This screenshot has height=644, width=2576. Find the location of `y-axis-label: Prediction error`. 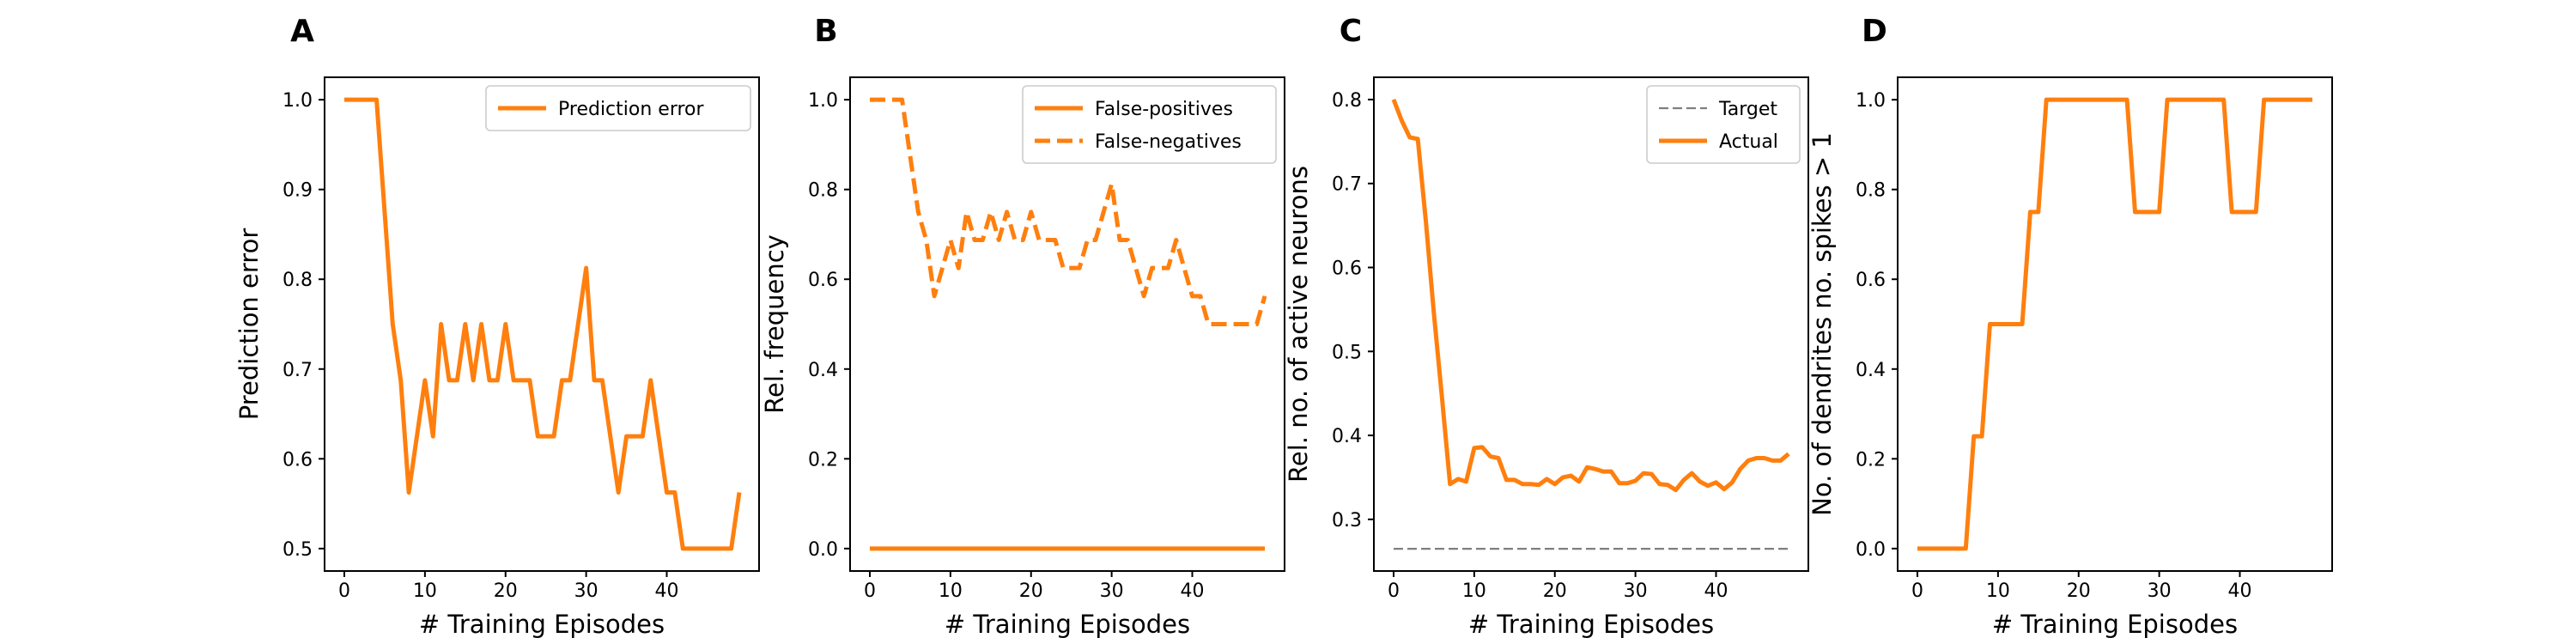

y-axis-label: Prediction error is located at coordinates (249, 324).